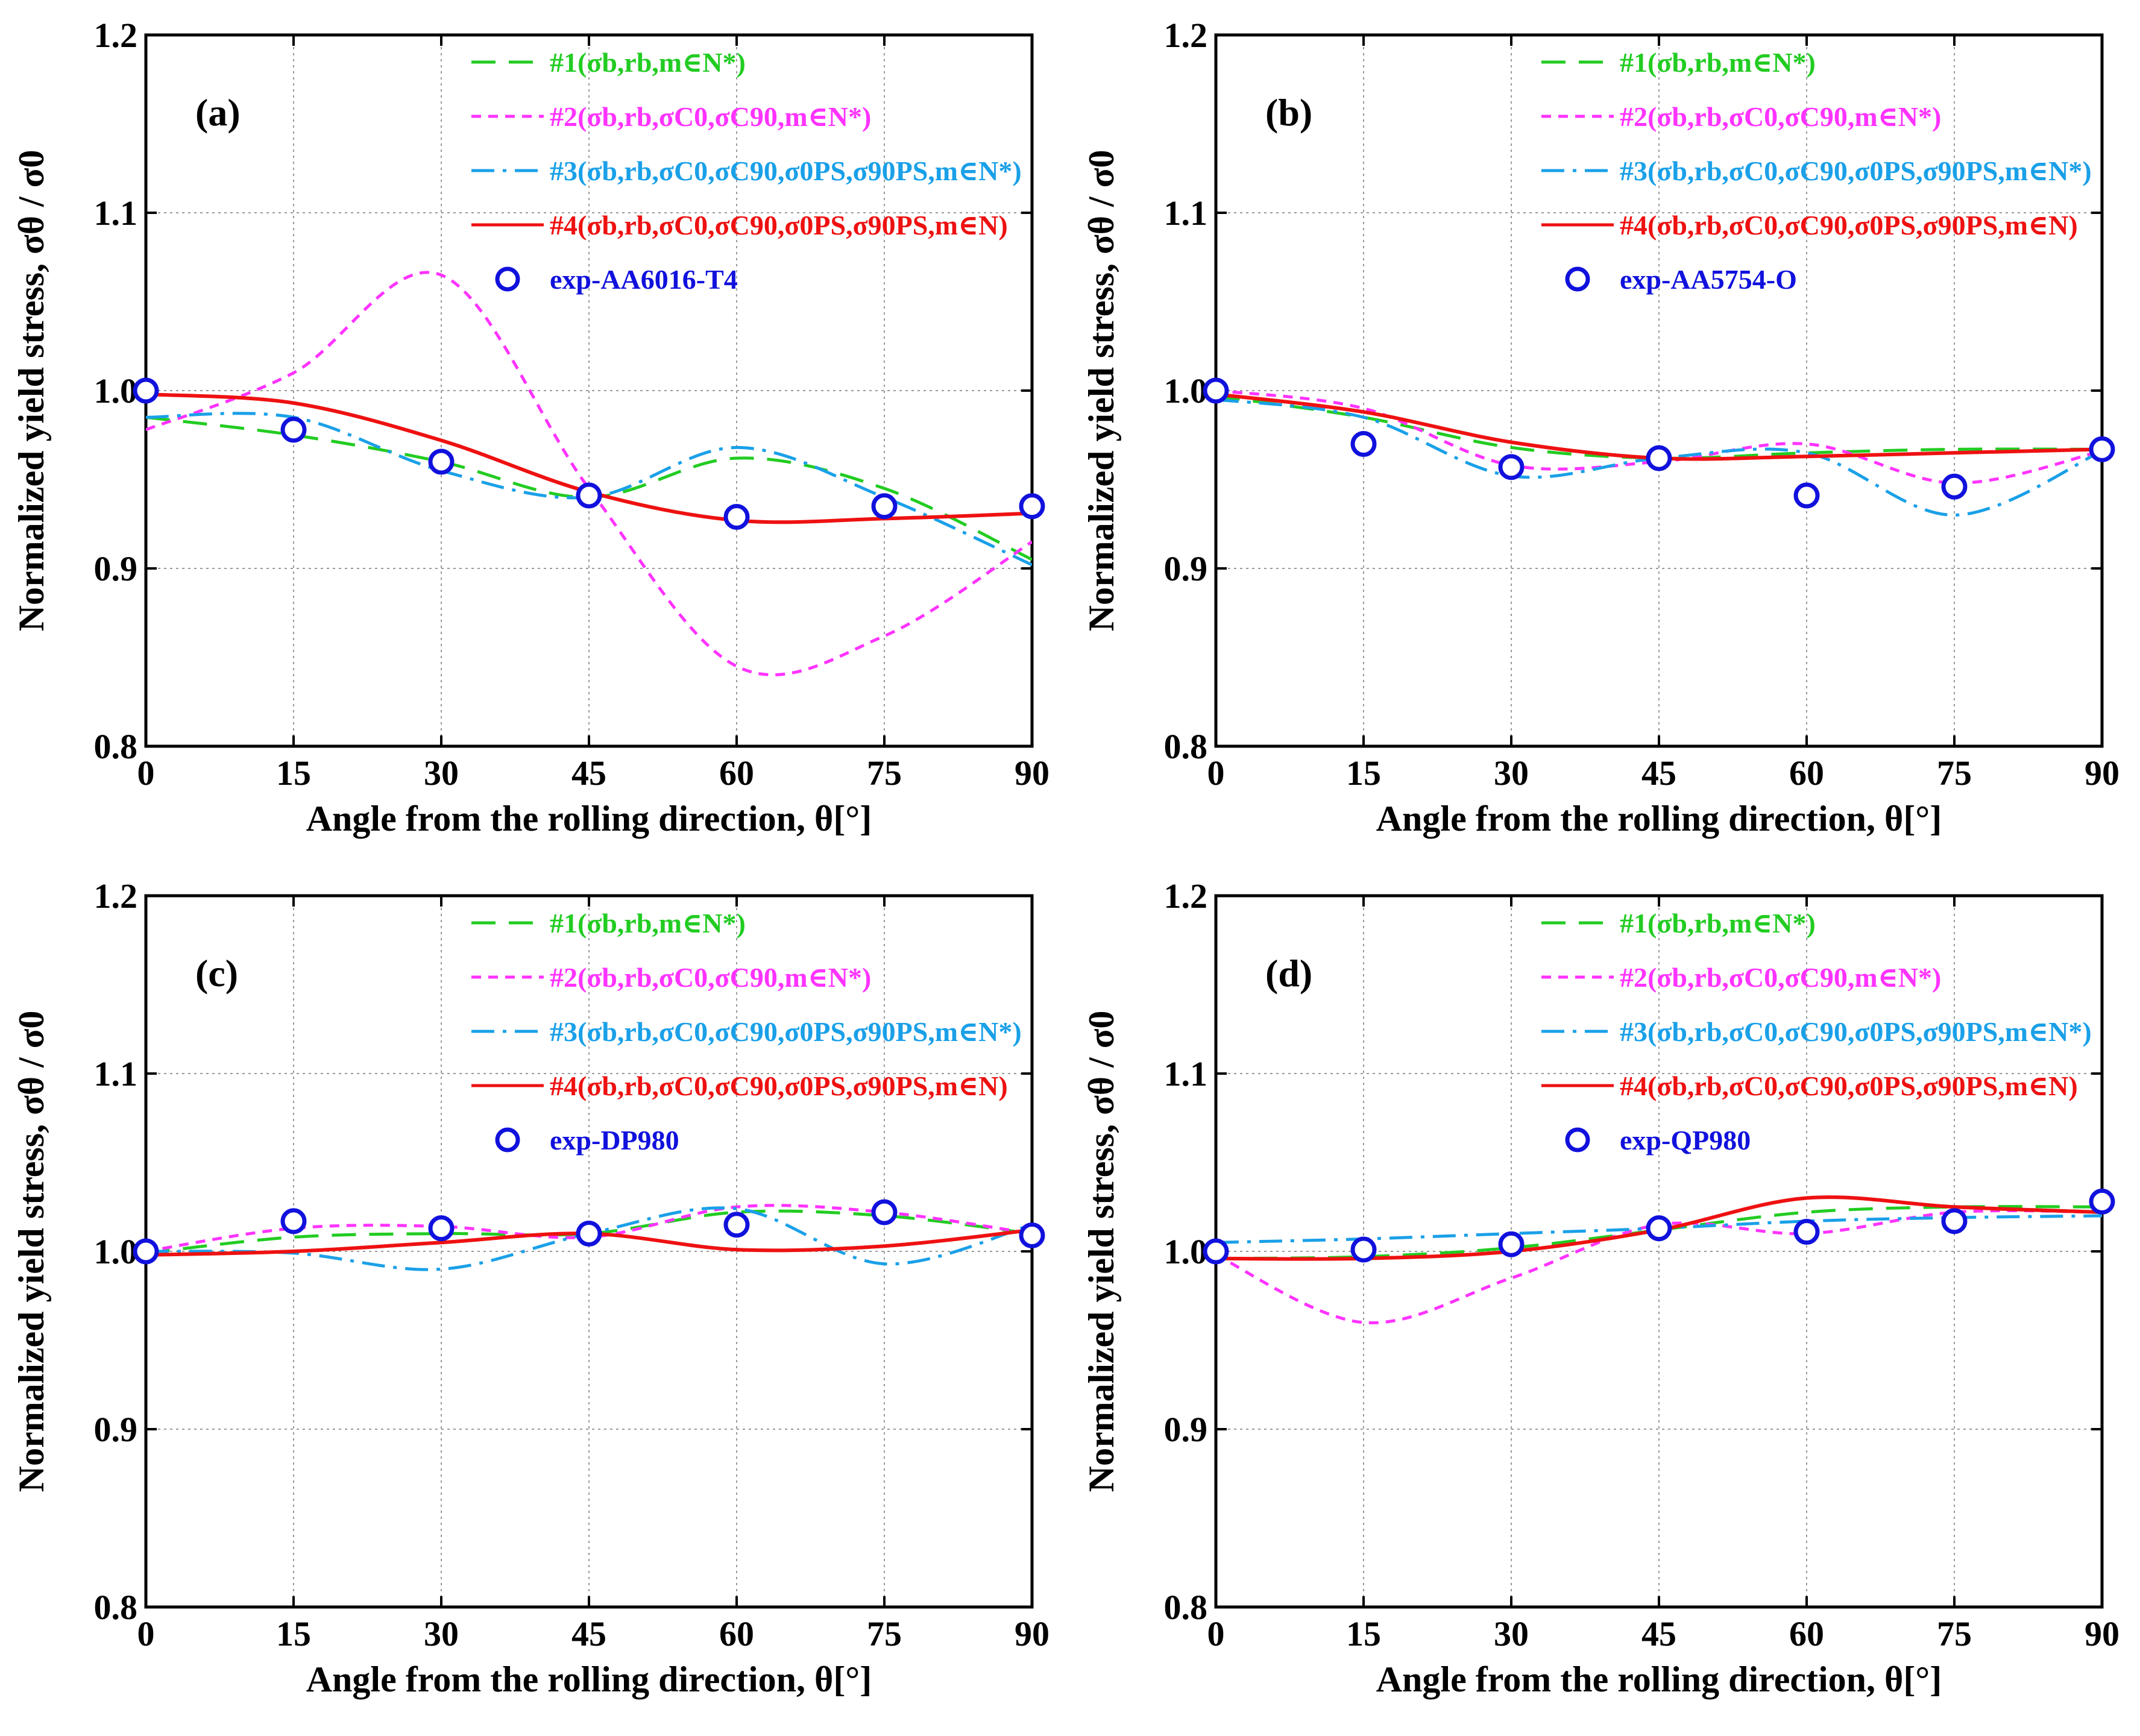 This screenshot has width=2140, height=1736. What do you see at coordinates (218, 112) in the screenshot?
I see `panel-label: (a)` at bounding box center [218, 112].